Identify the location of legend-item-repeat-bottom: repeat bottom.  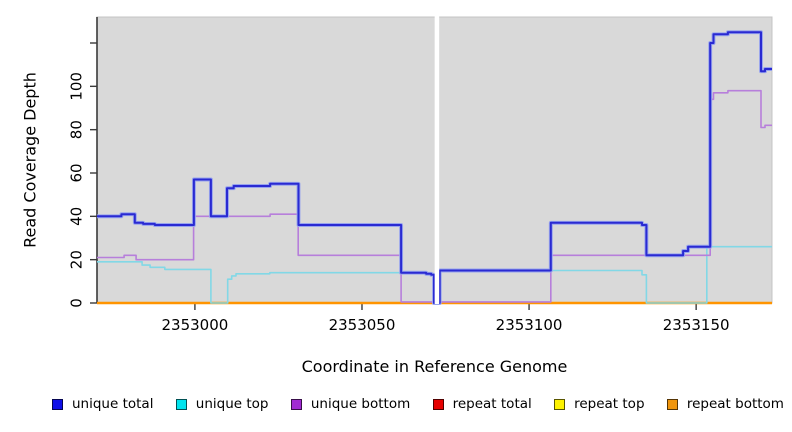
(725, 404).